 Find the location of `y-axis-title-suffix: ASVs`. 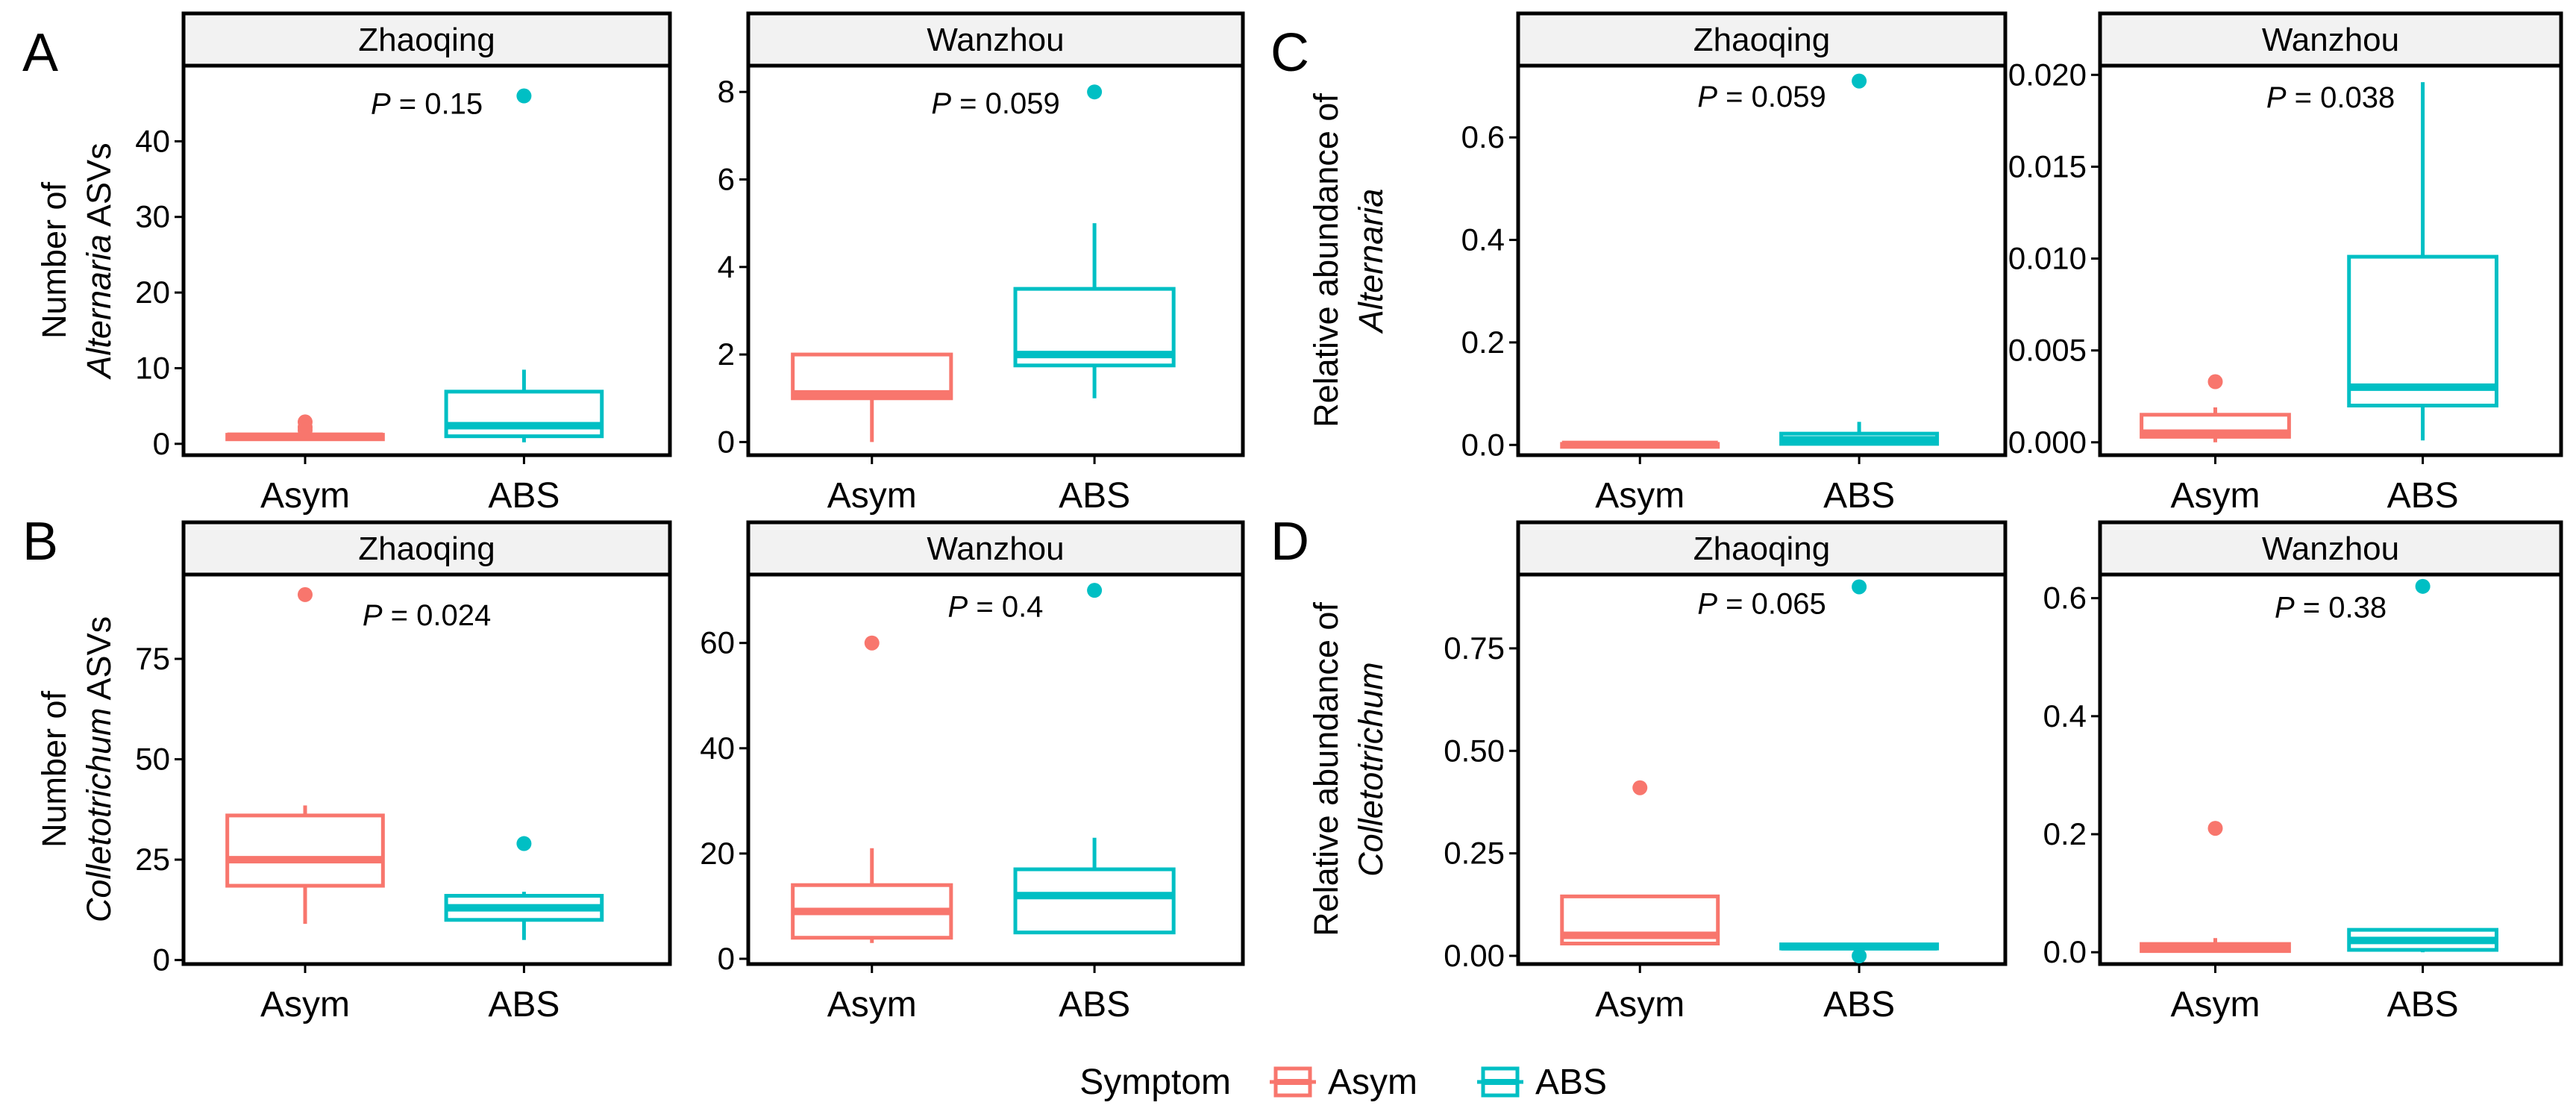

y-axis-title-suffix: ASVs is located at coordinates (99, 662).